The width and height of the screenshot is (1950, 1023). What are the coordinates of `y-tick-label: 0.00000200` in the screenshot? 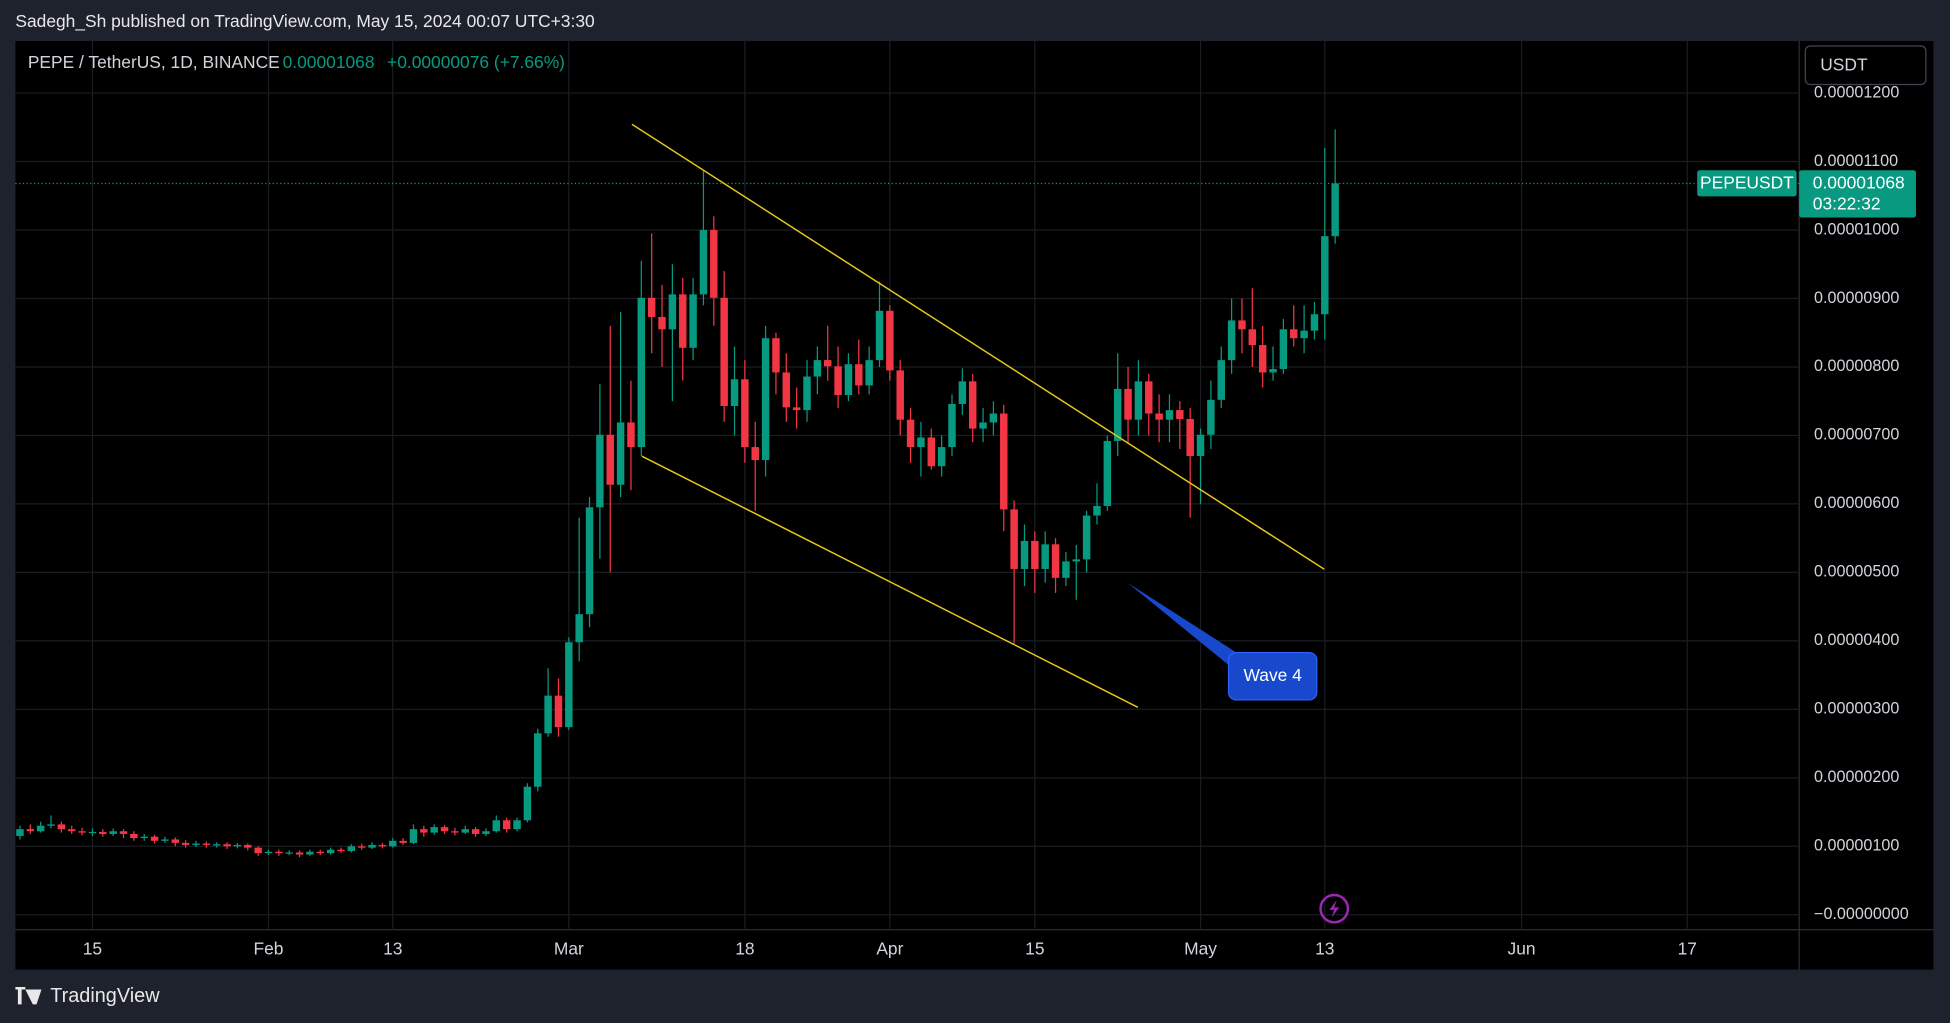 It's located at (1856, 777).